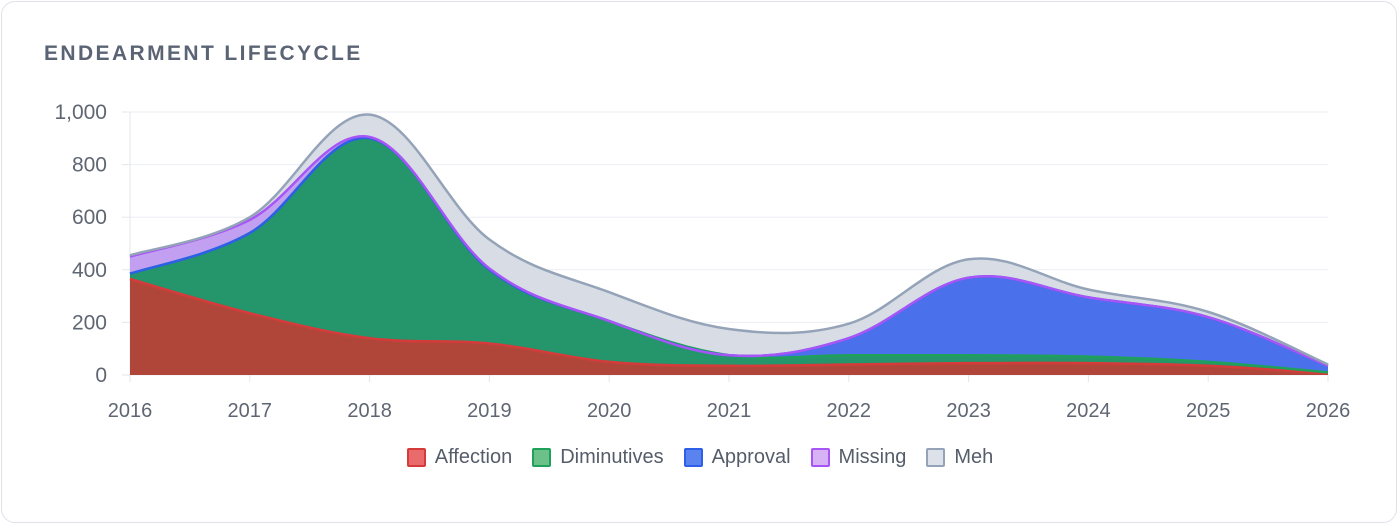 The image size is (1400, 526). I want to click on legend-item-meh: Meh, so click(959, 457).